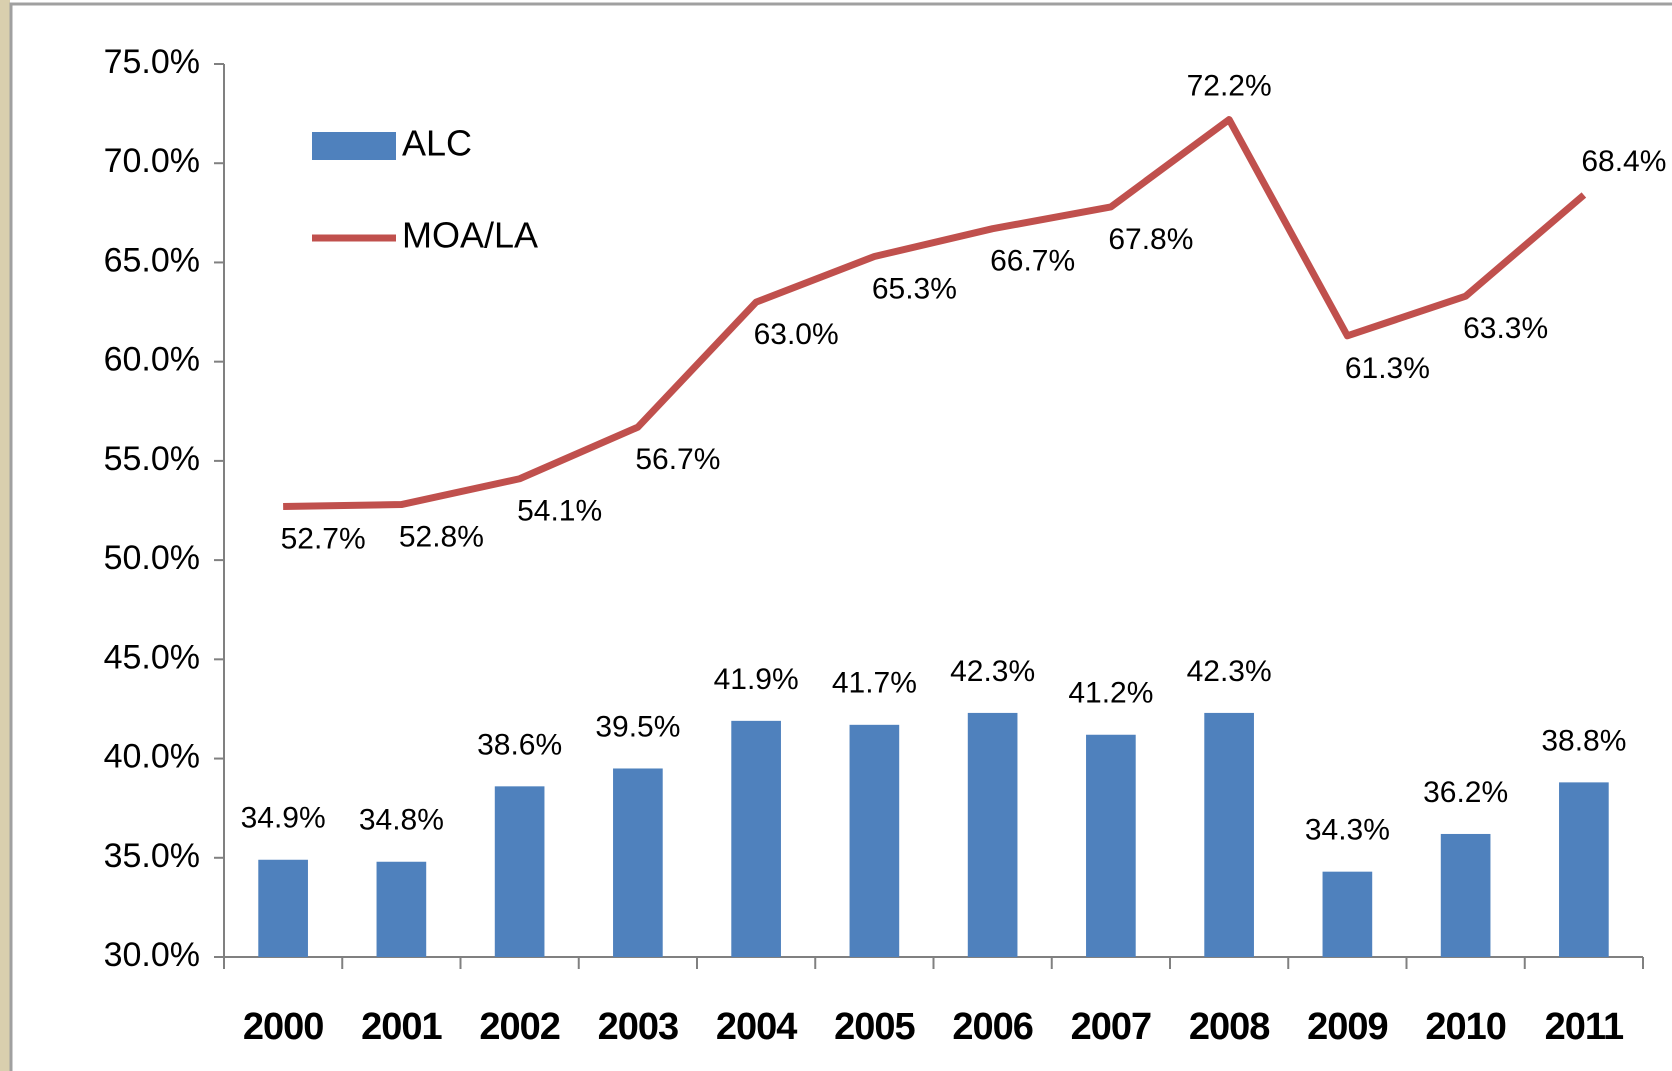  Describe the element at coordinates (1583, 740) in the screenshot. I see `bar-value-label: 38.8%` at that location.